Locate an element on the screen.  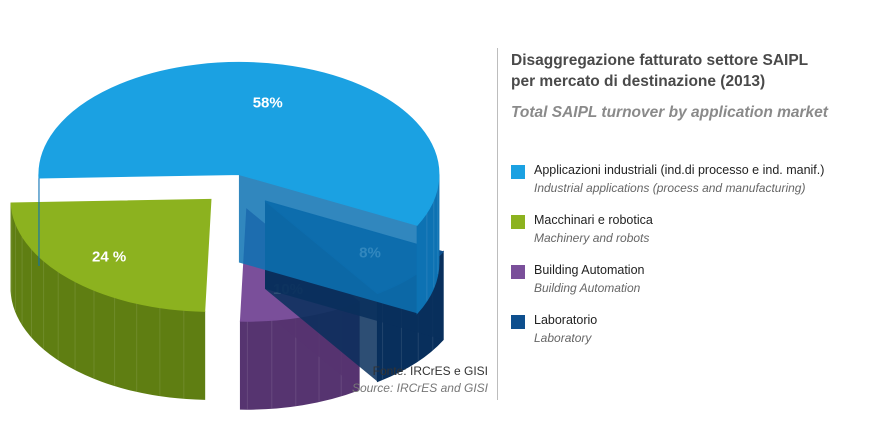
legend-label-en: Laboratory is located at coordinates (563, 338).